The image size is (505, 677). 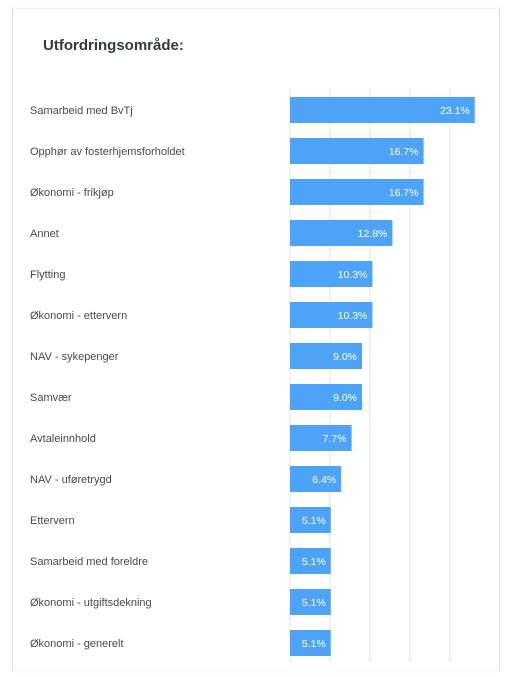 I want to click on category-label: Ettervern, so click(x=52, y=521).